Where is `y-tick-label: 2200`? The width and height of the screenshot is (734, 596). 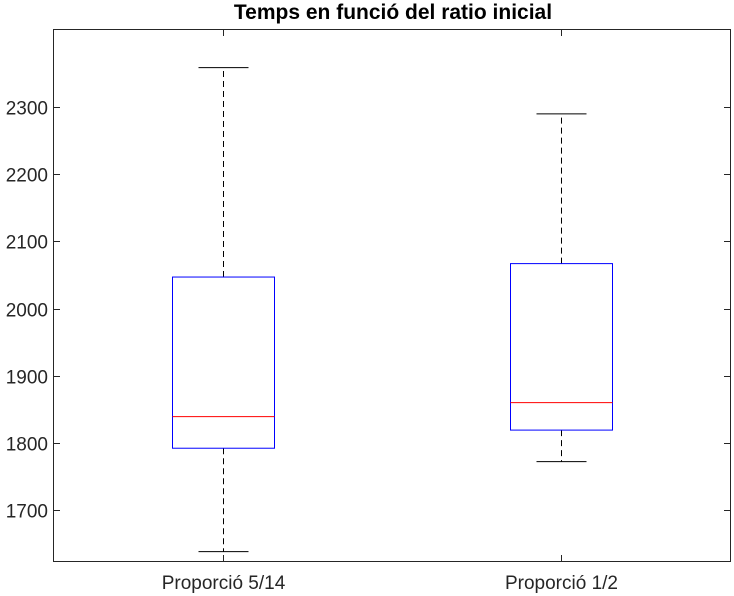
y-tick-label: 2200 is located at coordinates (27, 176).